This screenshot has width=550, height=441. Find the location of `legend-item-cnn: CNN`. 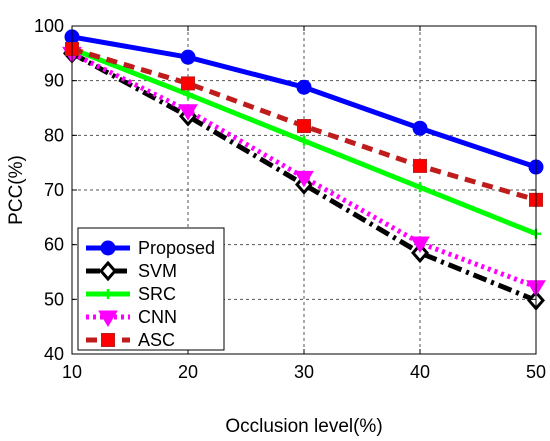

legend-item-cnn: CNN is located at coordinates (131, 317).